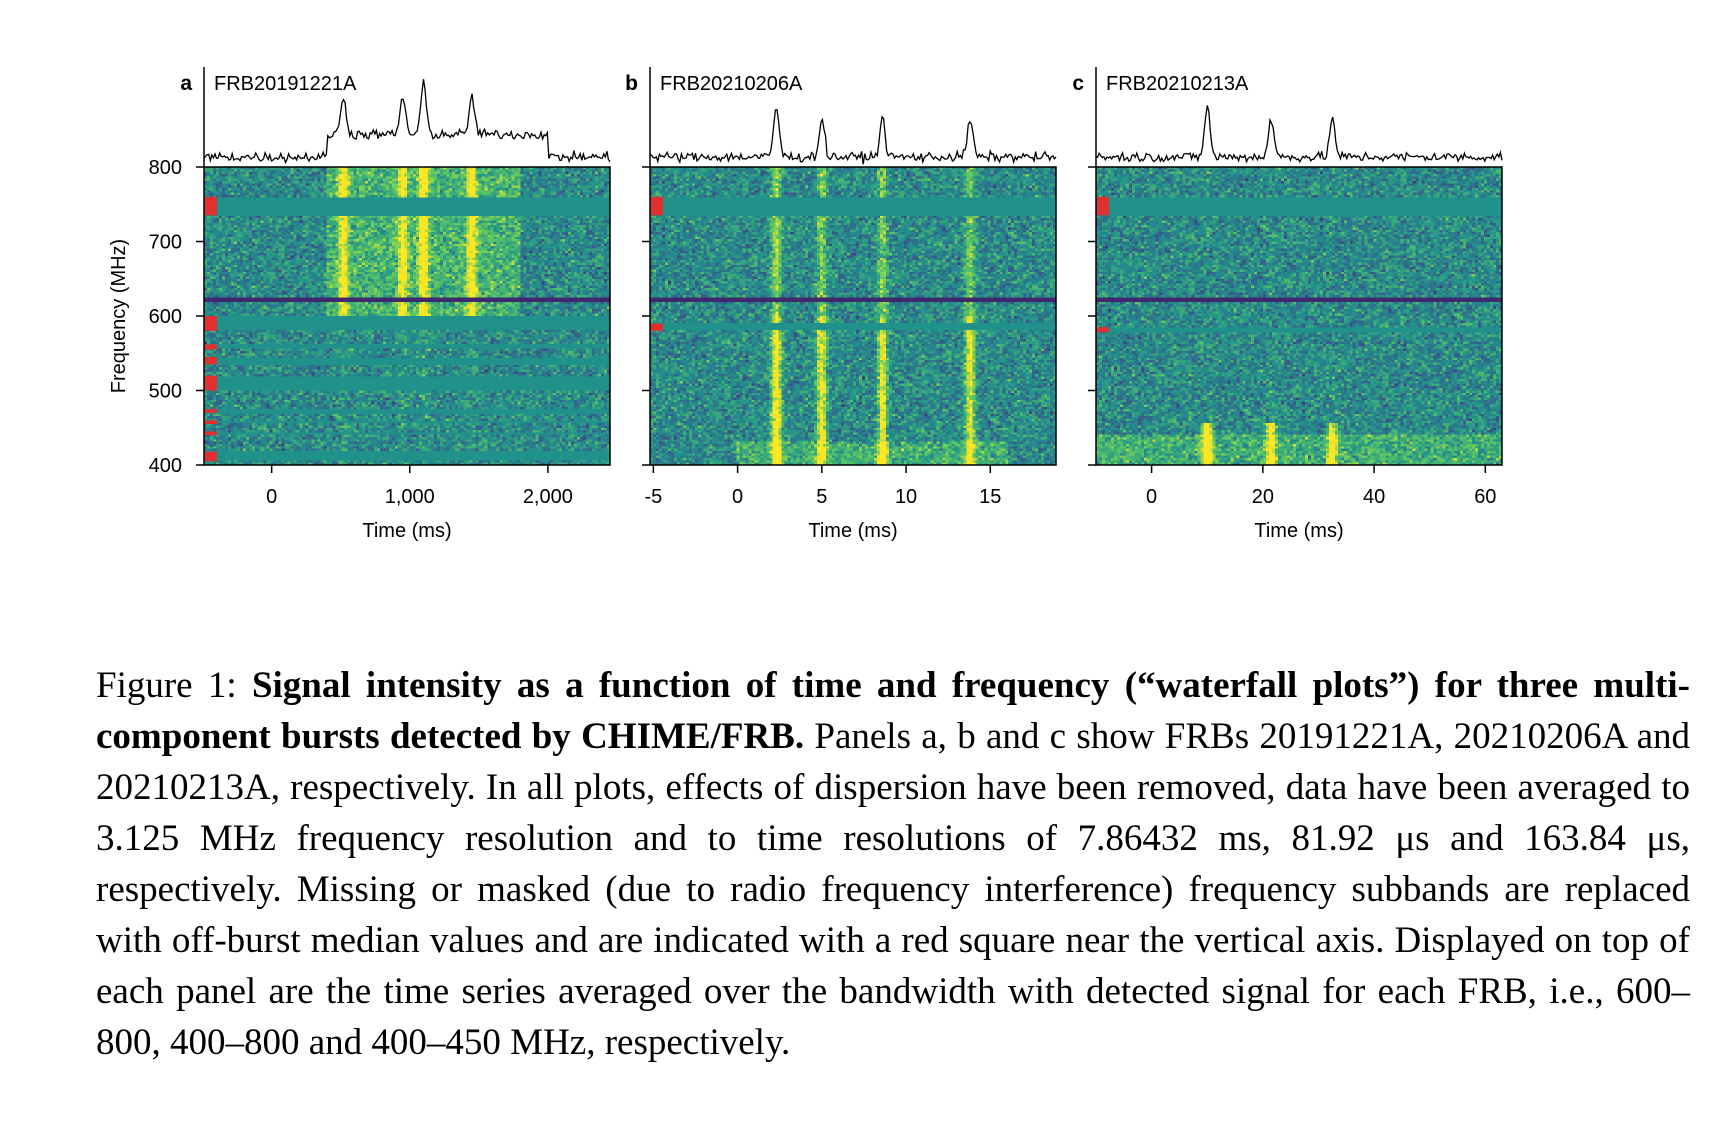 This screenshot has width=1734, height=1130. Describe the element at coordinates (853, 136) in the screenshot. I see `time-series-b` at that location.